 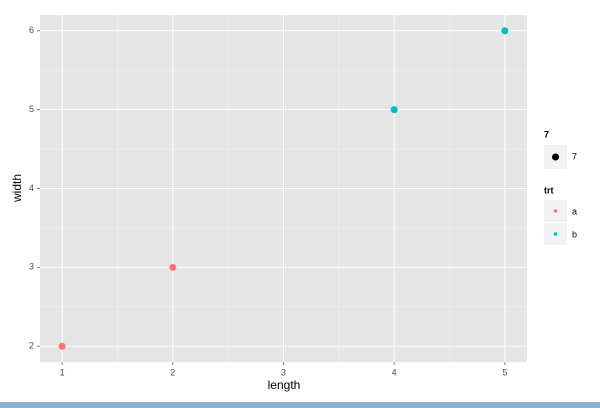 I want to click on y-tick-label: 2, so click(x=31, y=346).